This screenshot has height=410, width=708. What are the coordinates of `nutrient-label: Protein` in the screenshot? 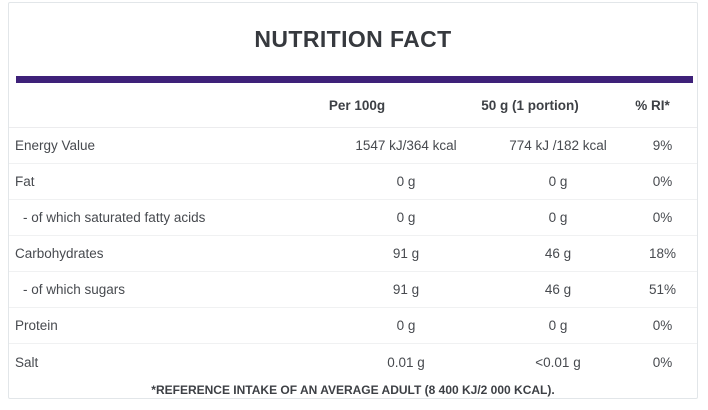 It's located at (36, 325).